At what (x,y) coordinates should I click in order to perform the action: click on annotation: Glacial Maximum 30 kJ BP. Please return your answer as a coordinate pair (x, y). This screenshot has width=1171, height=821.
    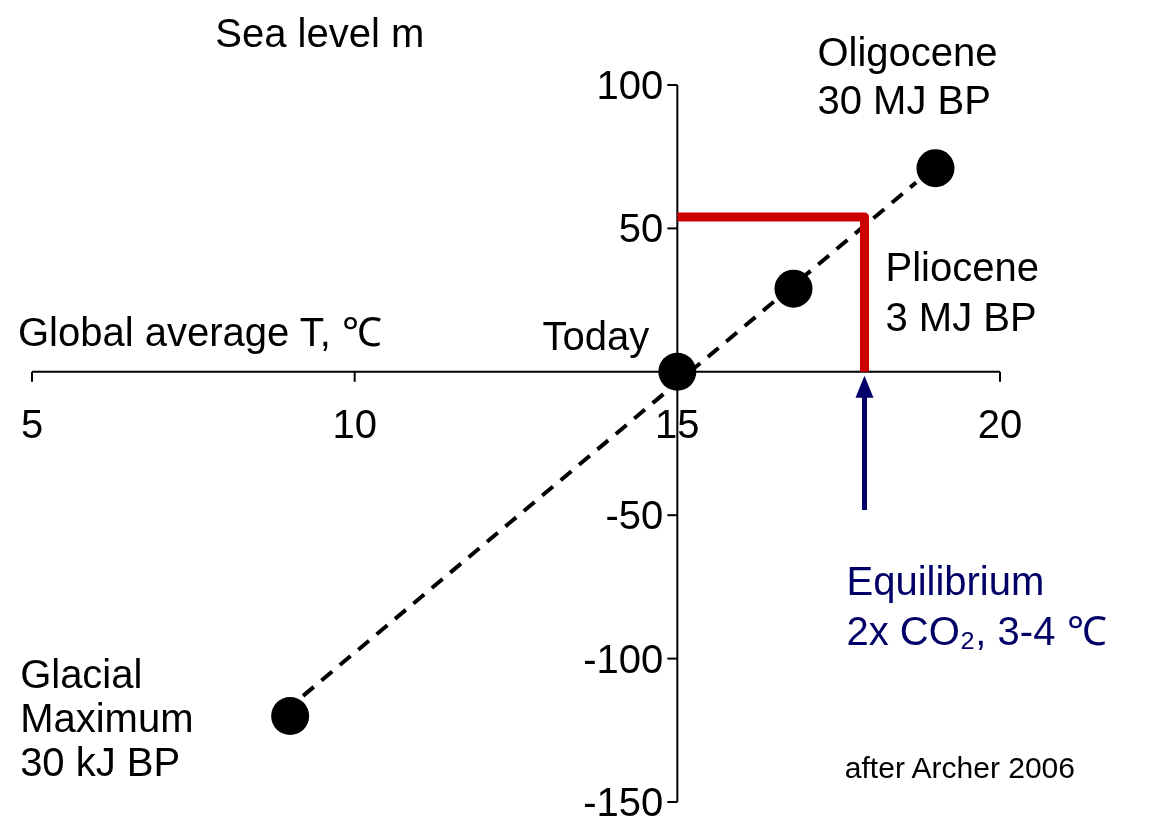
    Looking at the image, I should click on (107, 717).